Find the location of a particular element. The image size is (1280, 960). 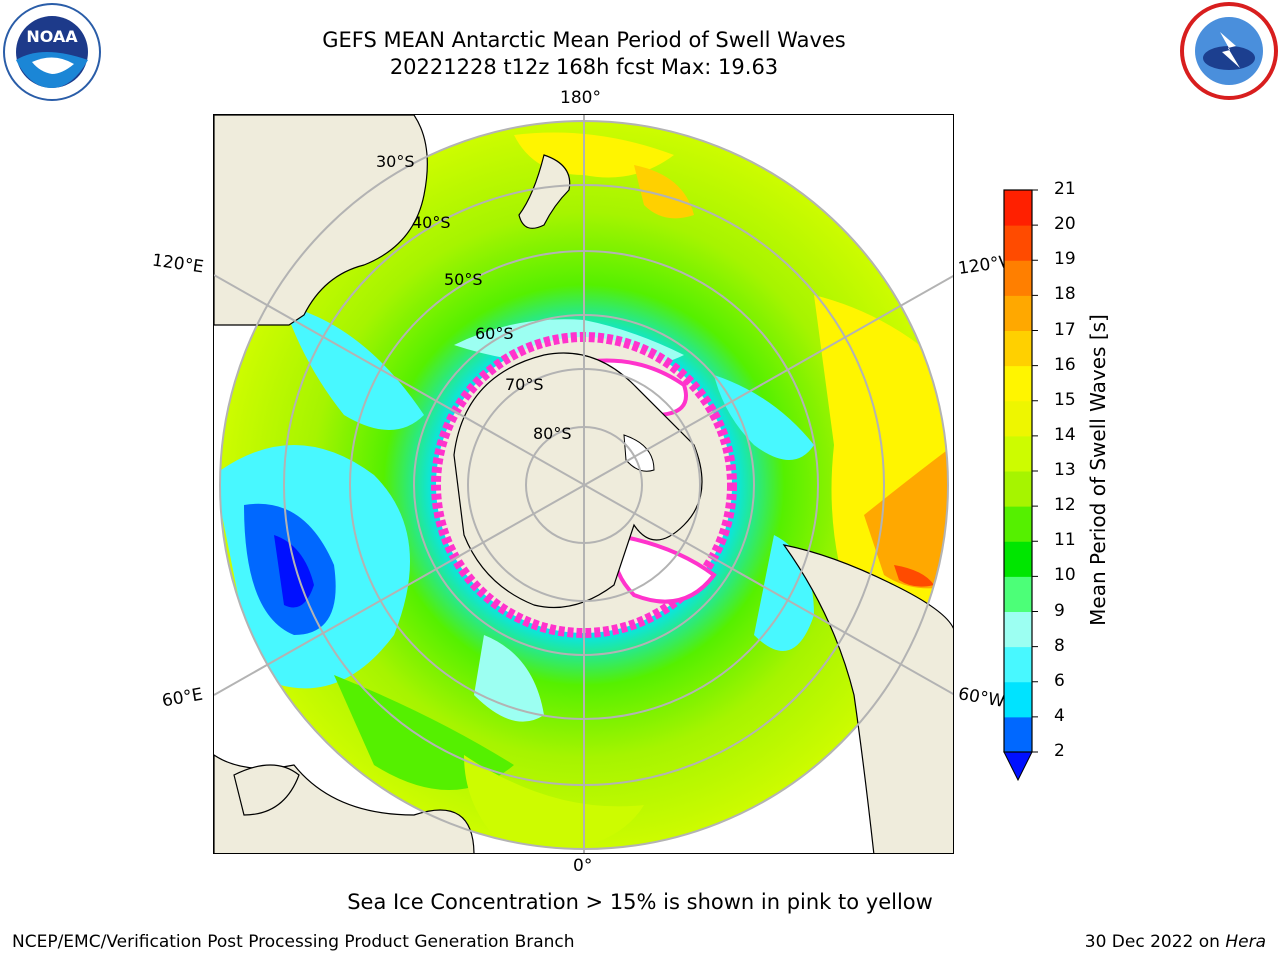

colorbar-tick-label: 6 is located at coordinates (1059, 680).